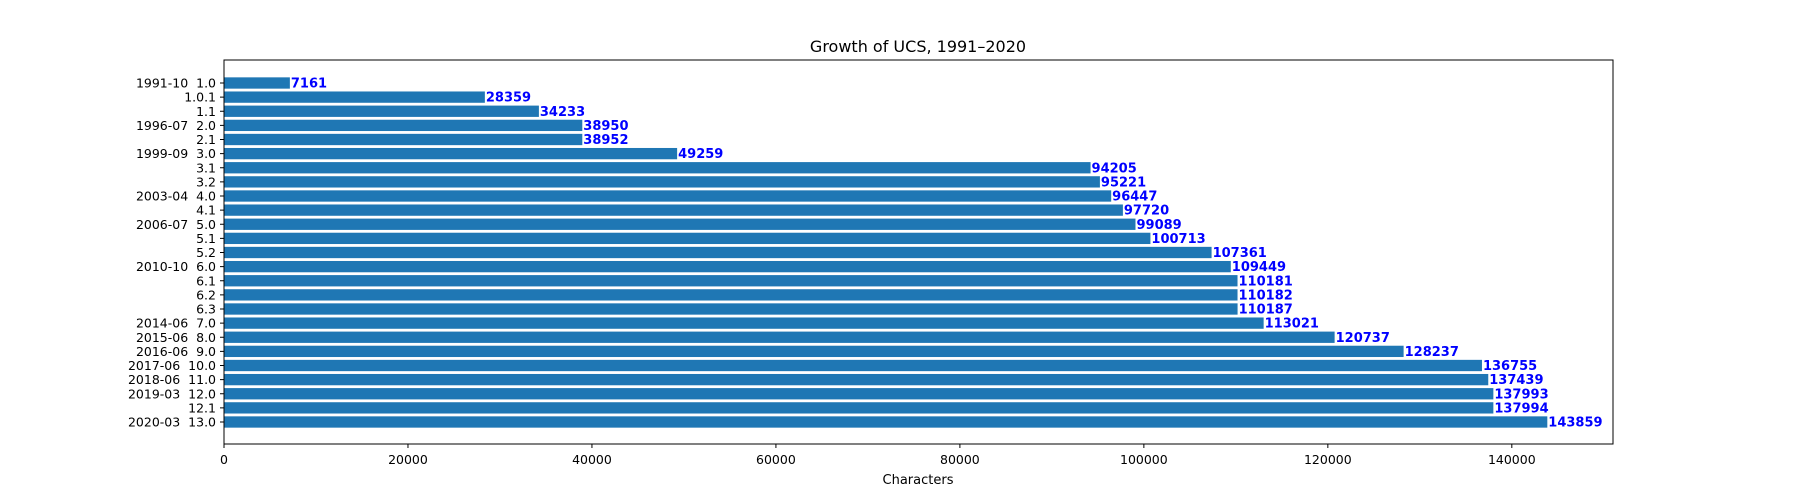 The height and width of the screenshot is (500, 1793). What do you see at coordinates (176, 224) in the screenshot?
I see `y-tick-label: 2006-07 5.0` at bounding box center [176, 224].